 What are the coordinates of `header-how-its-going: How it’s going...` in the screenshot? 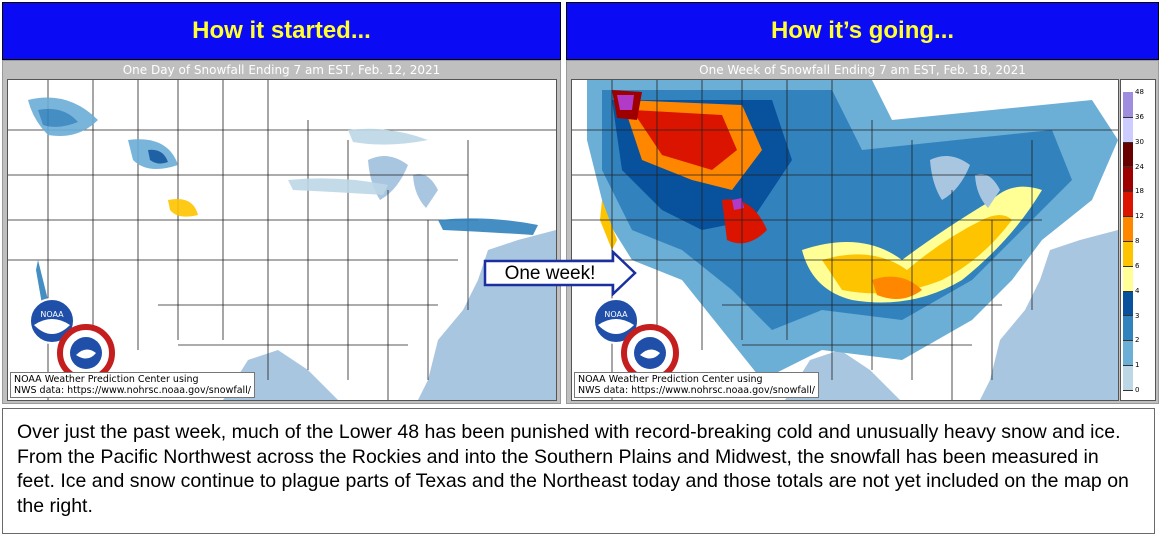 It's located at (862, 31).